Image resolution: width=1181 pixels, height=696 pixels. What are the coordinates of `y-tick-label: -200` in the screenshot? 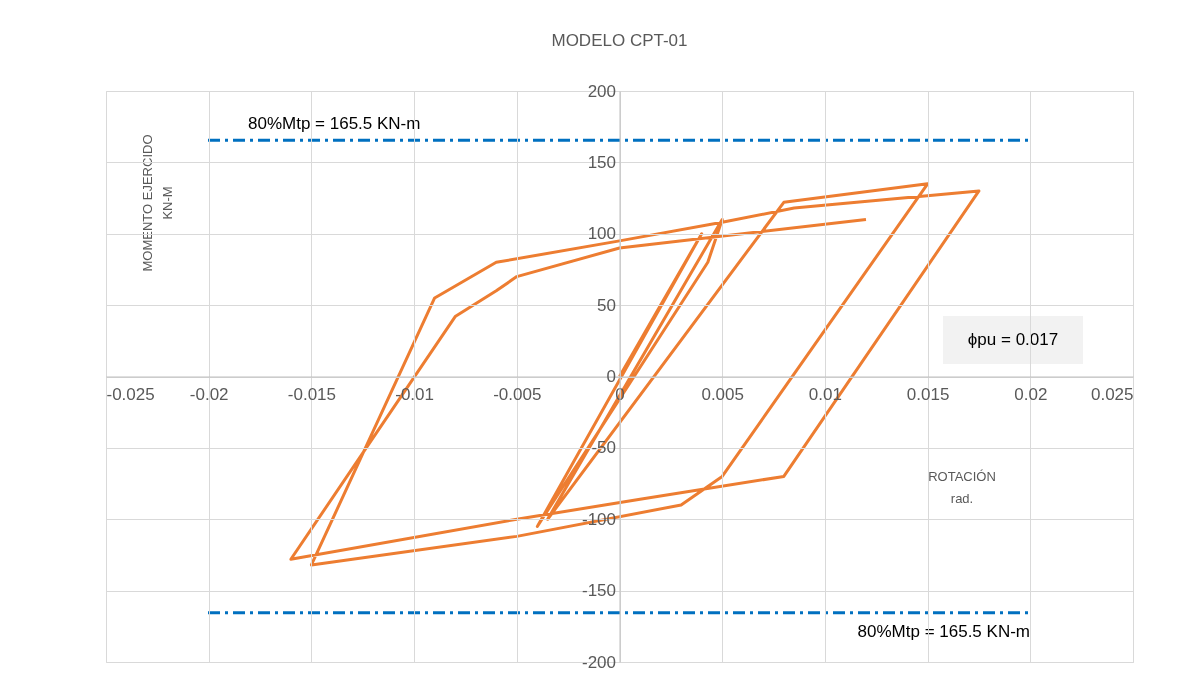 It's located at (598, 662).